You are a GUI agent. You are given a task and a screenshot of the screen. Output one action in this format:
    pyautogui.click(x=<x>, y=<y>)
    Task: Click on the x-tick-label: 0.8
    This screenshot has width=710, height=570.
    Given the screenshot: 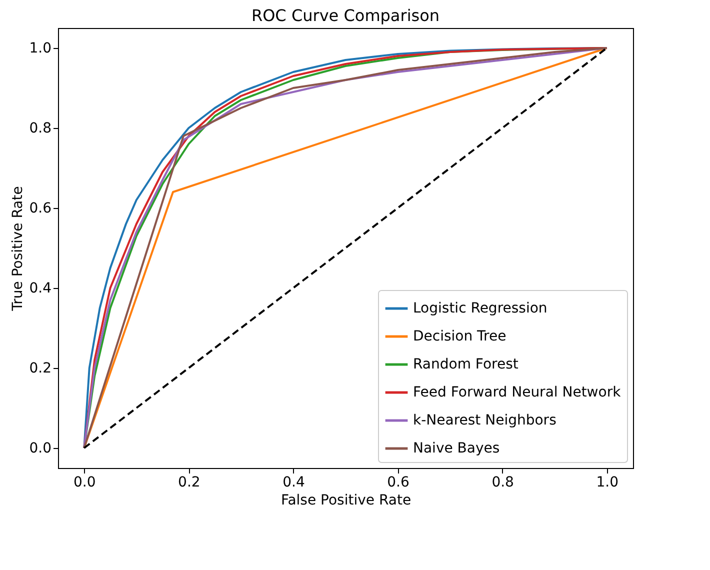 What is the action you would take?
    pyautogui.click(x=503, y=482)
    